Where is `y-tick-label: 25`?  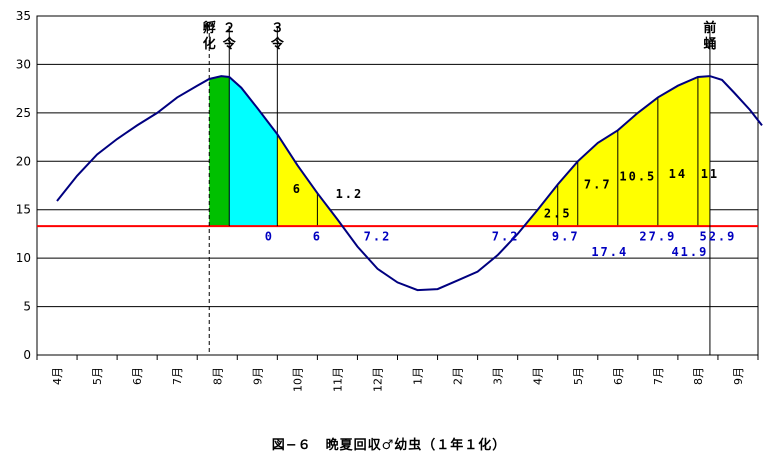 y-tick-label: 25 is located at coordinates (23, 113).